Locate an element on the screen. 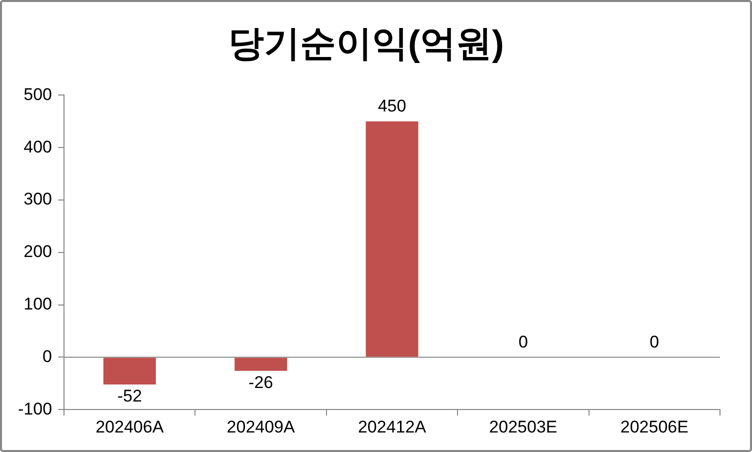  x-tick-label: 202409A is located at coordinates (261, 426).